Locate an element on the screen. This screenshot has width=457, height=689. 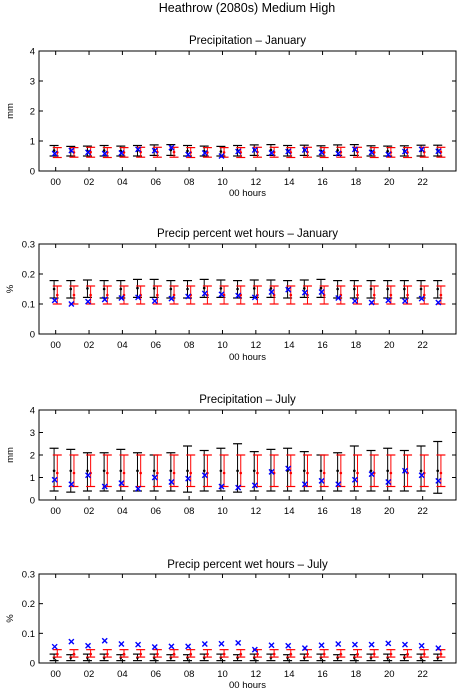
y-tick-label: 3 is located at coordinates (32, 433).